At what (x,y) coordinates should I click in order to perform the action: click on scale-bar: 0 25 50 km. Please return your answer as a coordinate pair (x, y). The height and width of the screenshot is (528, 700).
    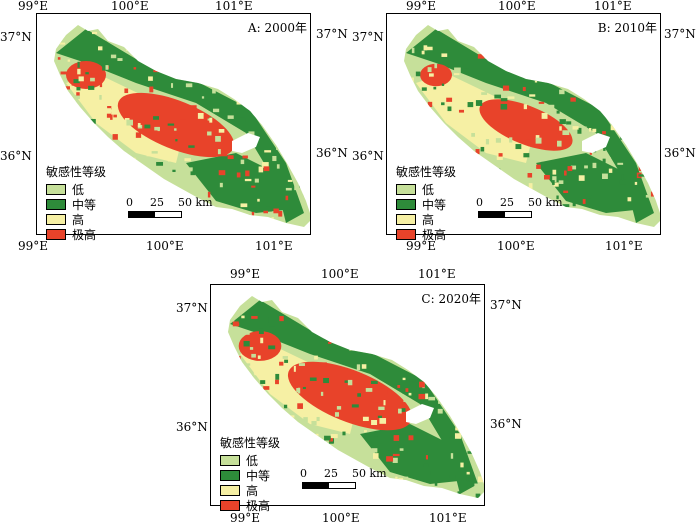
    Looking at the image, I should click on (536, 209).